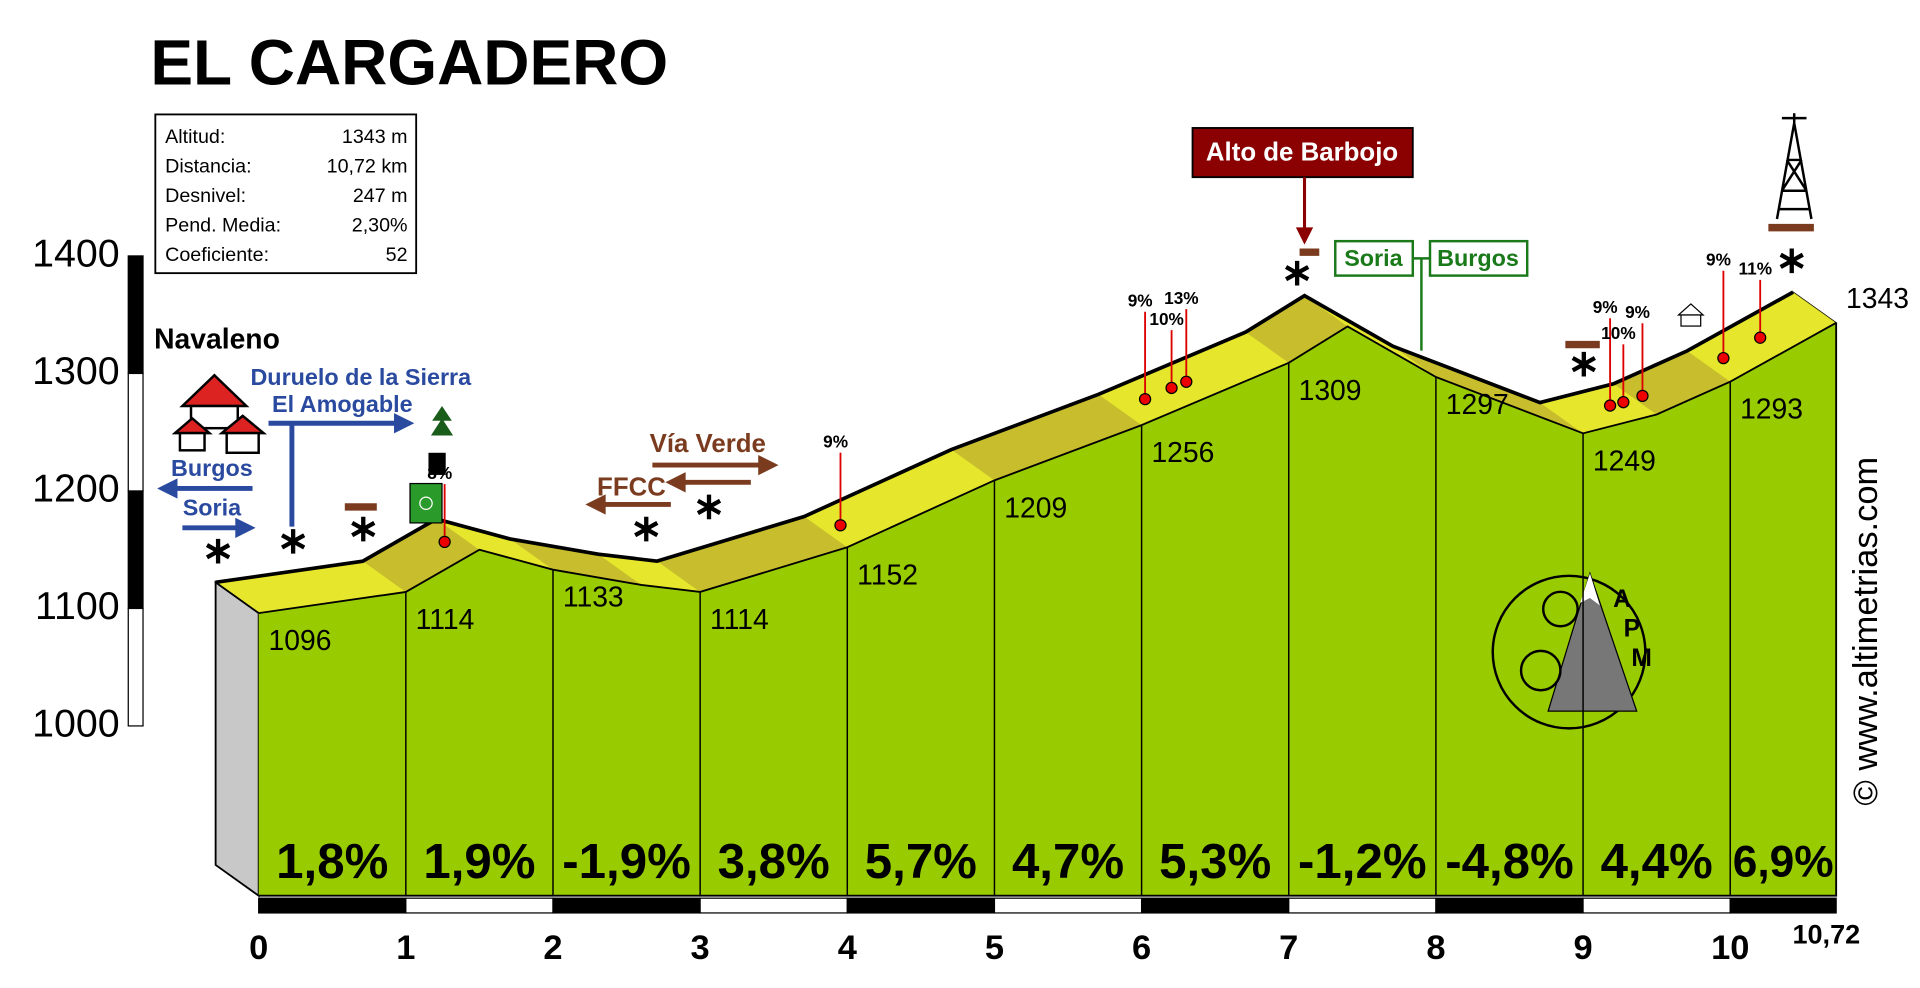  Describe the element at coordinates (76, 253) in the screenshot. I see `y-tick-label: 1400` at that location.